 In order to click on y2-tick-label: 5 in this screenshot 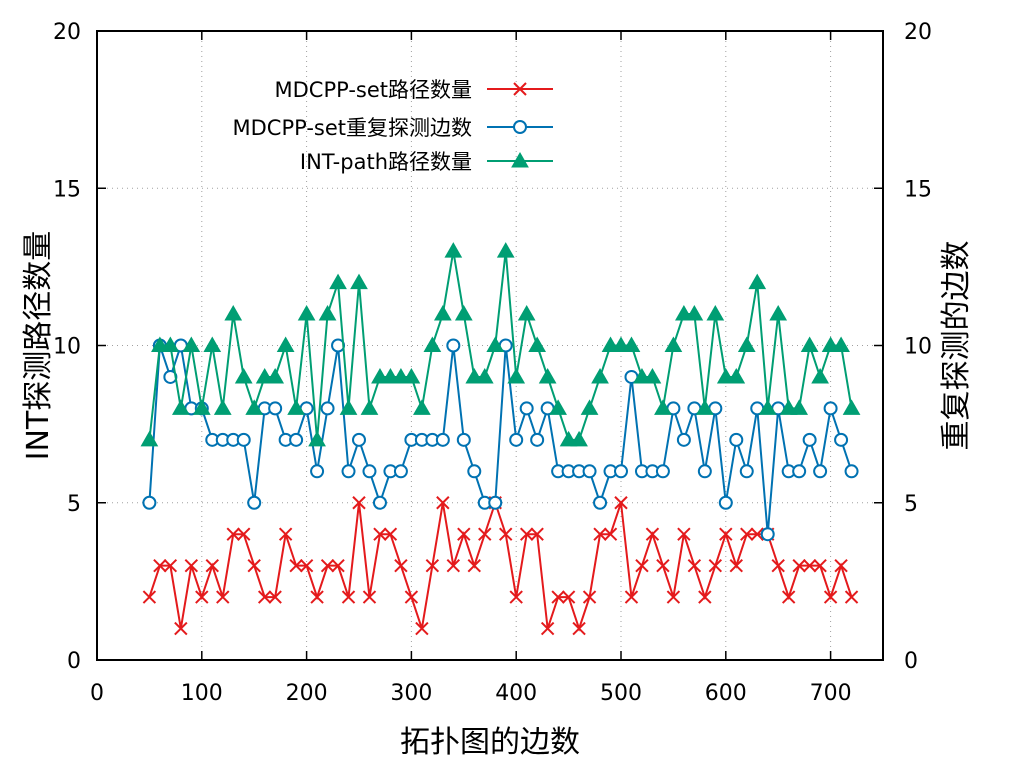, I will do `click(911, 504)`.